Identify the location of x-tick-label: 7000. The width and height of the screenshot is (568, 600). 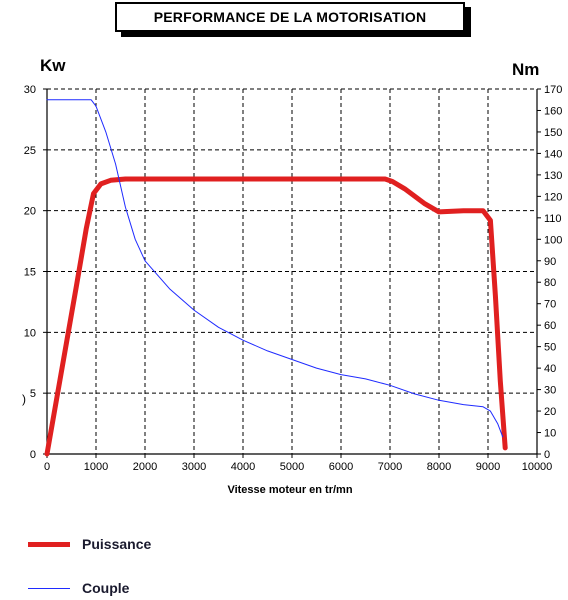
(390, 467).